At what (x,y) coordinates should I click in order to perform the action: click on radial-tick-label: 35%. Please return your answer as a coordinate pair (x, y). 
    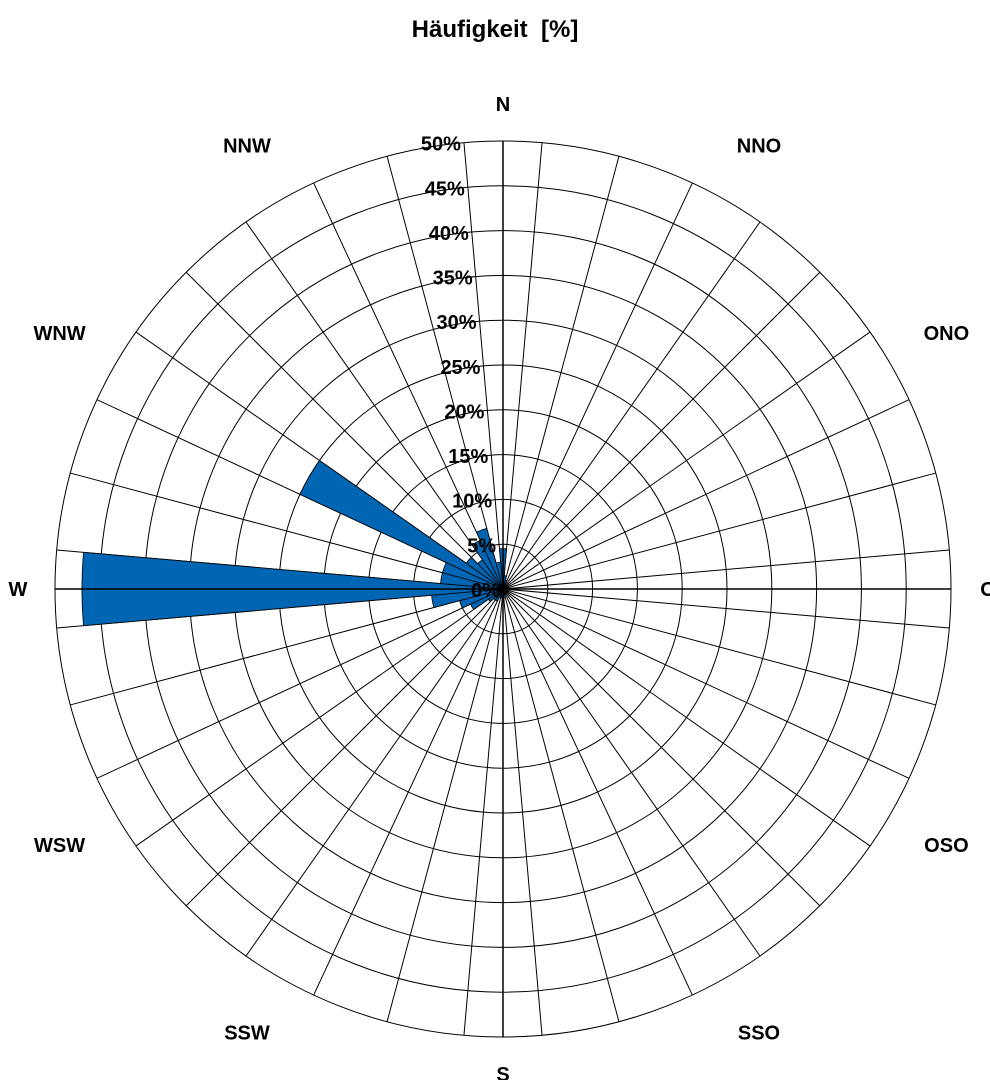
    Looking at the image, I should click on (453, 279).